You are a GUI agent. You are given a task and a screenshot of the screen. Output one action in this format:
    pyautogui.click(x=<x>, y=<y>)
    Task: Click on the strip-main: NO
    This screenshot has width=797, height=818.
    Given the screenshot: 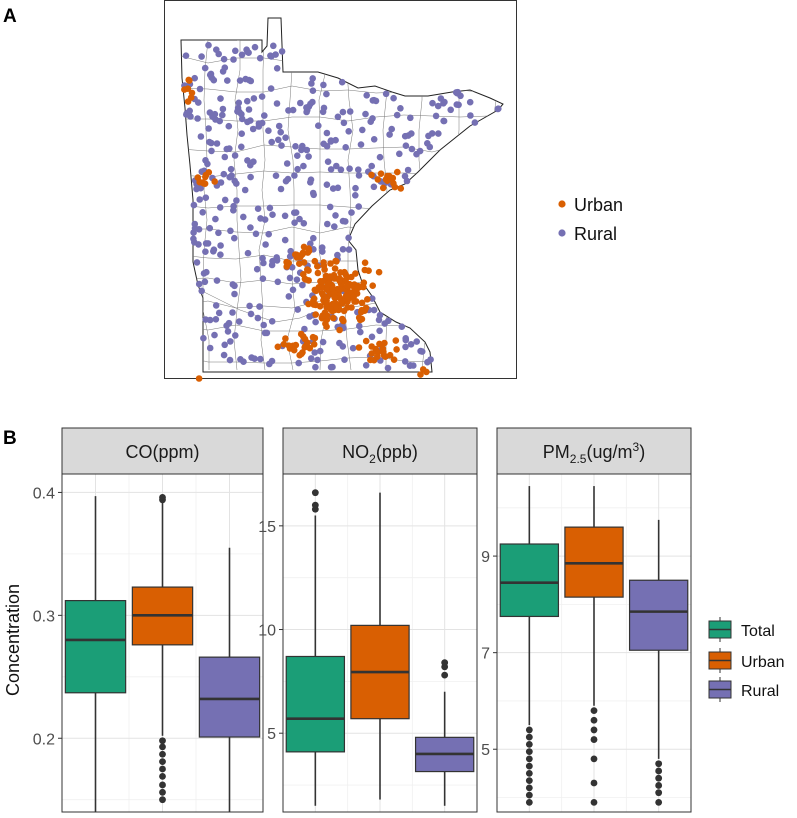 What is the action you would take?
    pyautogui.click(x=355, y=452)
    